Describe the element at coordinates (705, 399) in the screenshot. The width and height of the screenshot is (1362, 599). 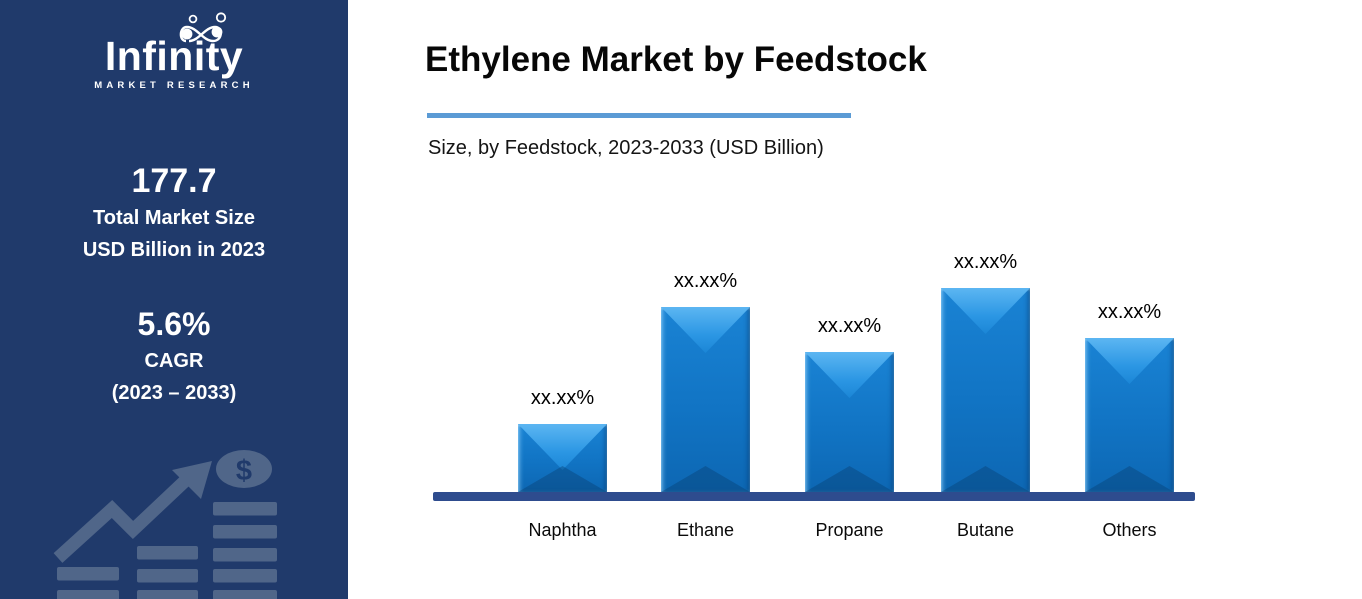
I see `bar-ethane` at that location.